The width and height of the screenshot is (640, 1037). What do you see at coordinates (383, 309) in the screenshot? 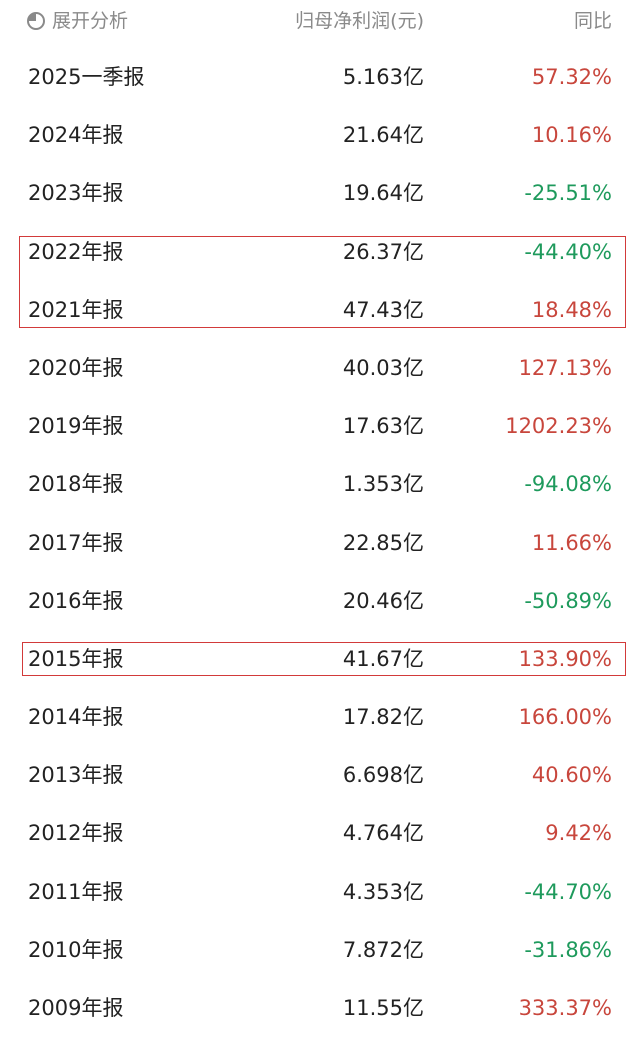
I see `net-profit-value: 47.43亿` at bounding box center [383, 309].